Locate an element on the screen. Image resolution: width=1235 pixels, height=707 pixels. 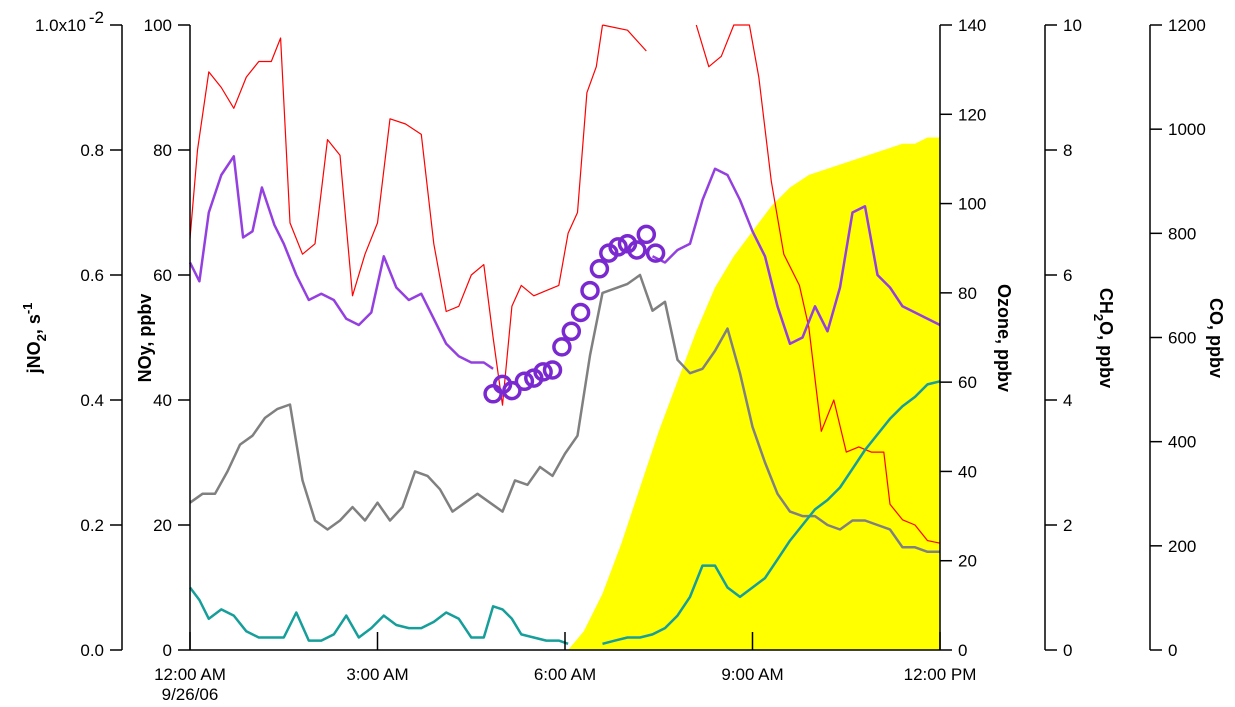
y-tick-label-jno2-4: 0.8 is located at coordinates (92, 150).